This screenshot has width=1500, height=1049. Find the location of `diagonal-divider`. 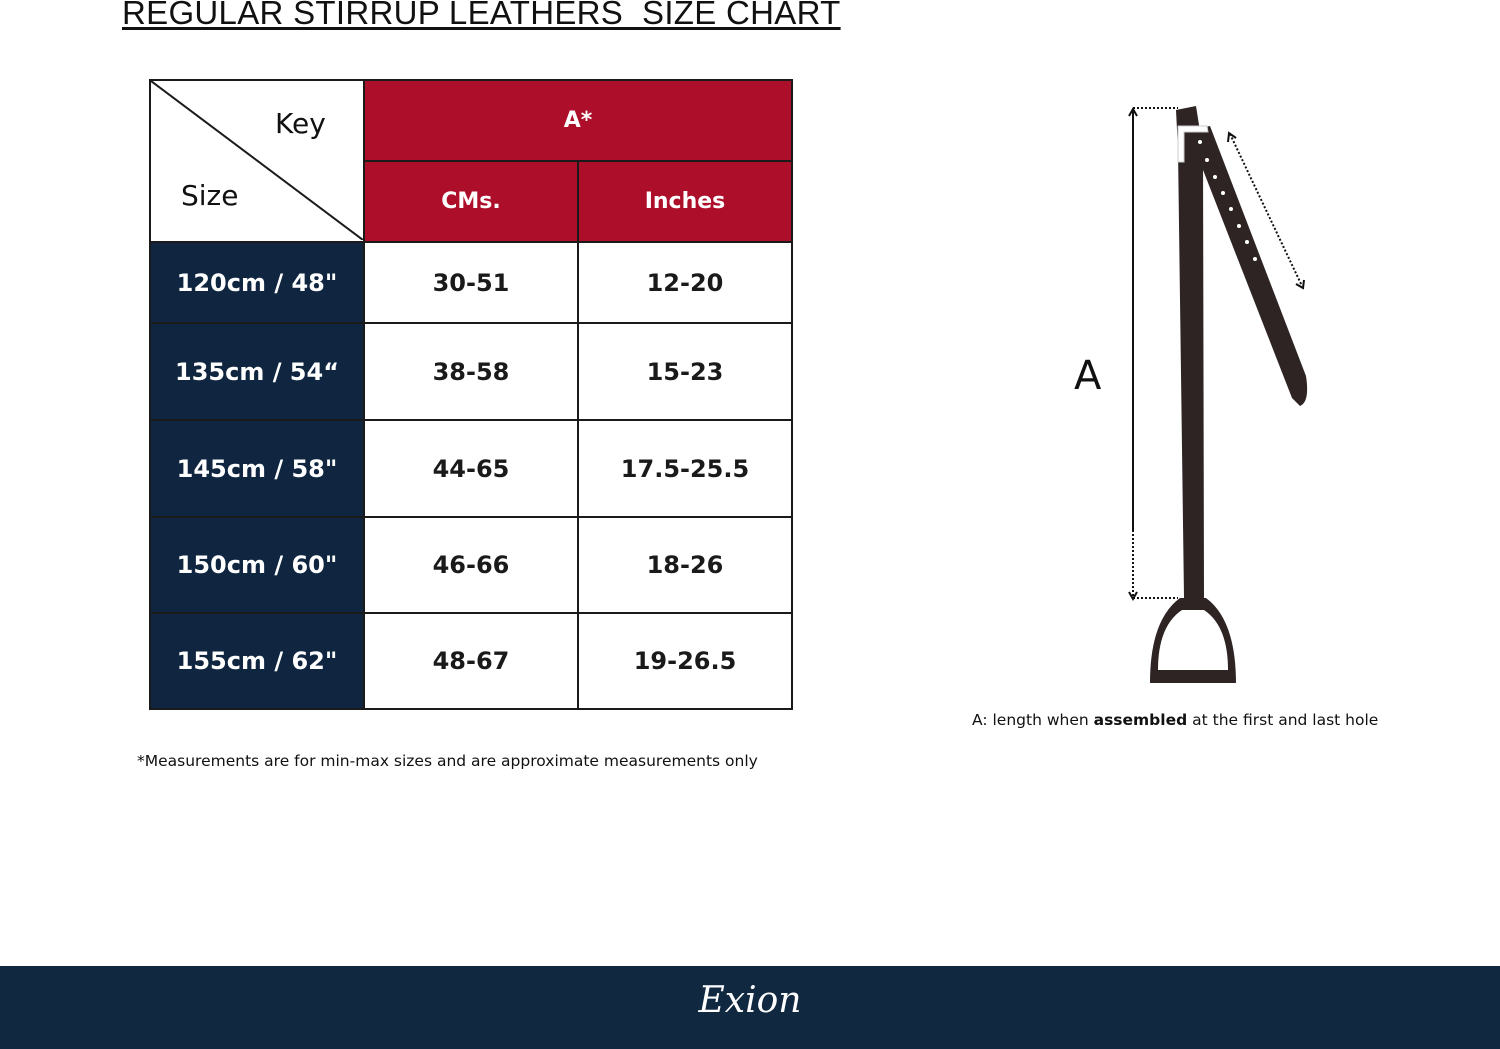

diagonal-divider is located at coordinates (257, 160).